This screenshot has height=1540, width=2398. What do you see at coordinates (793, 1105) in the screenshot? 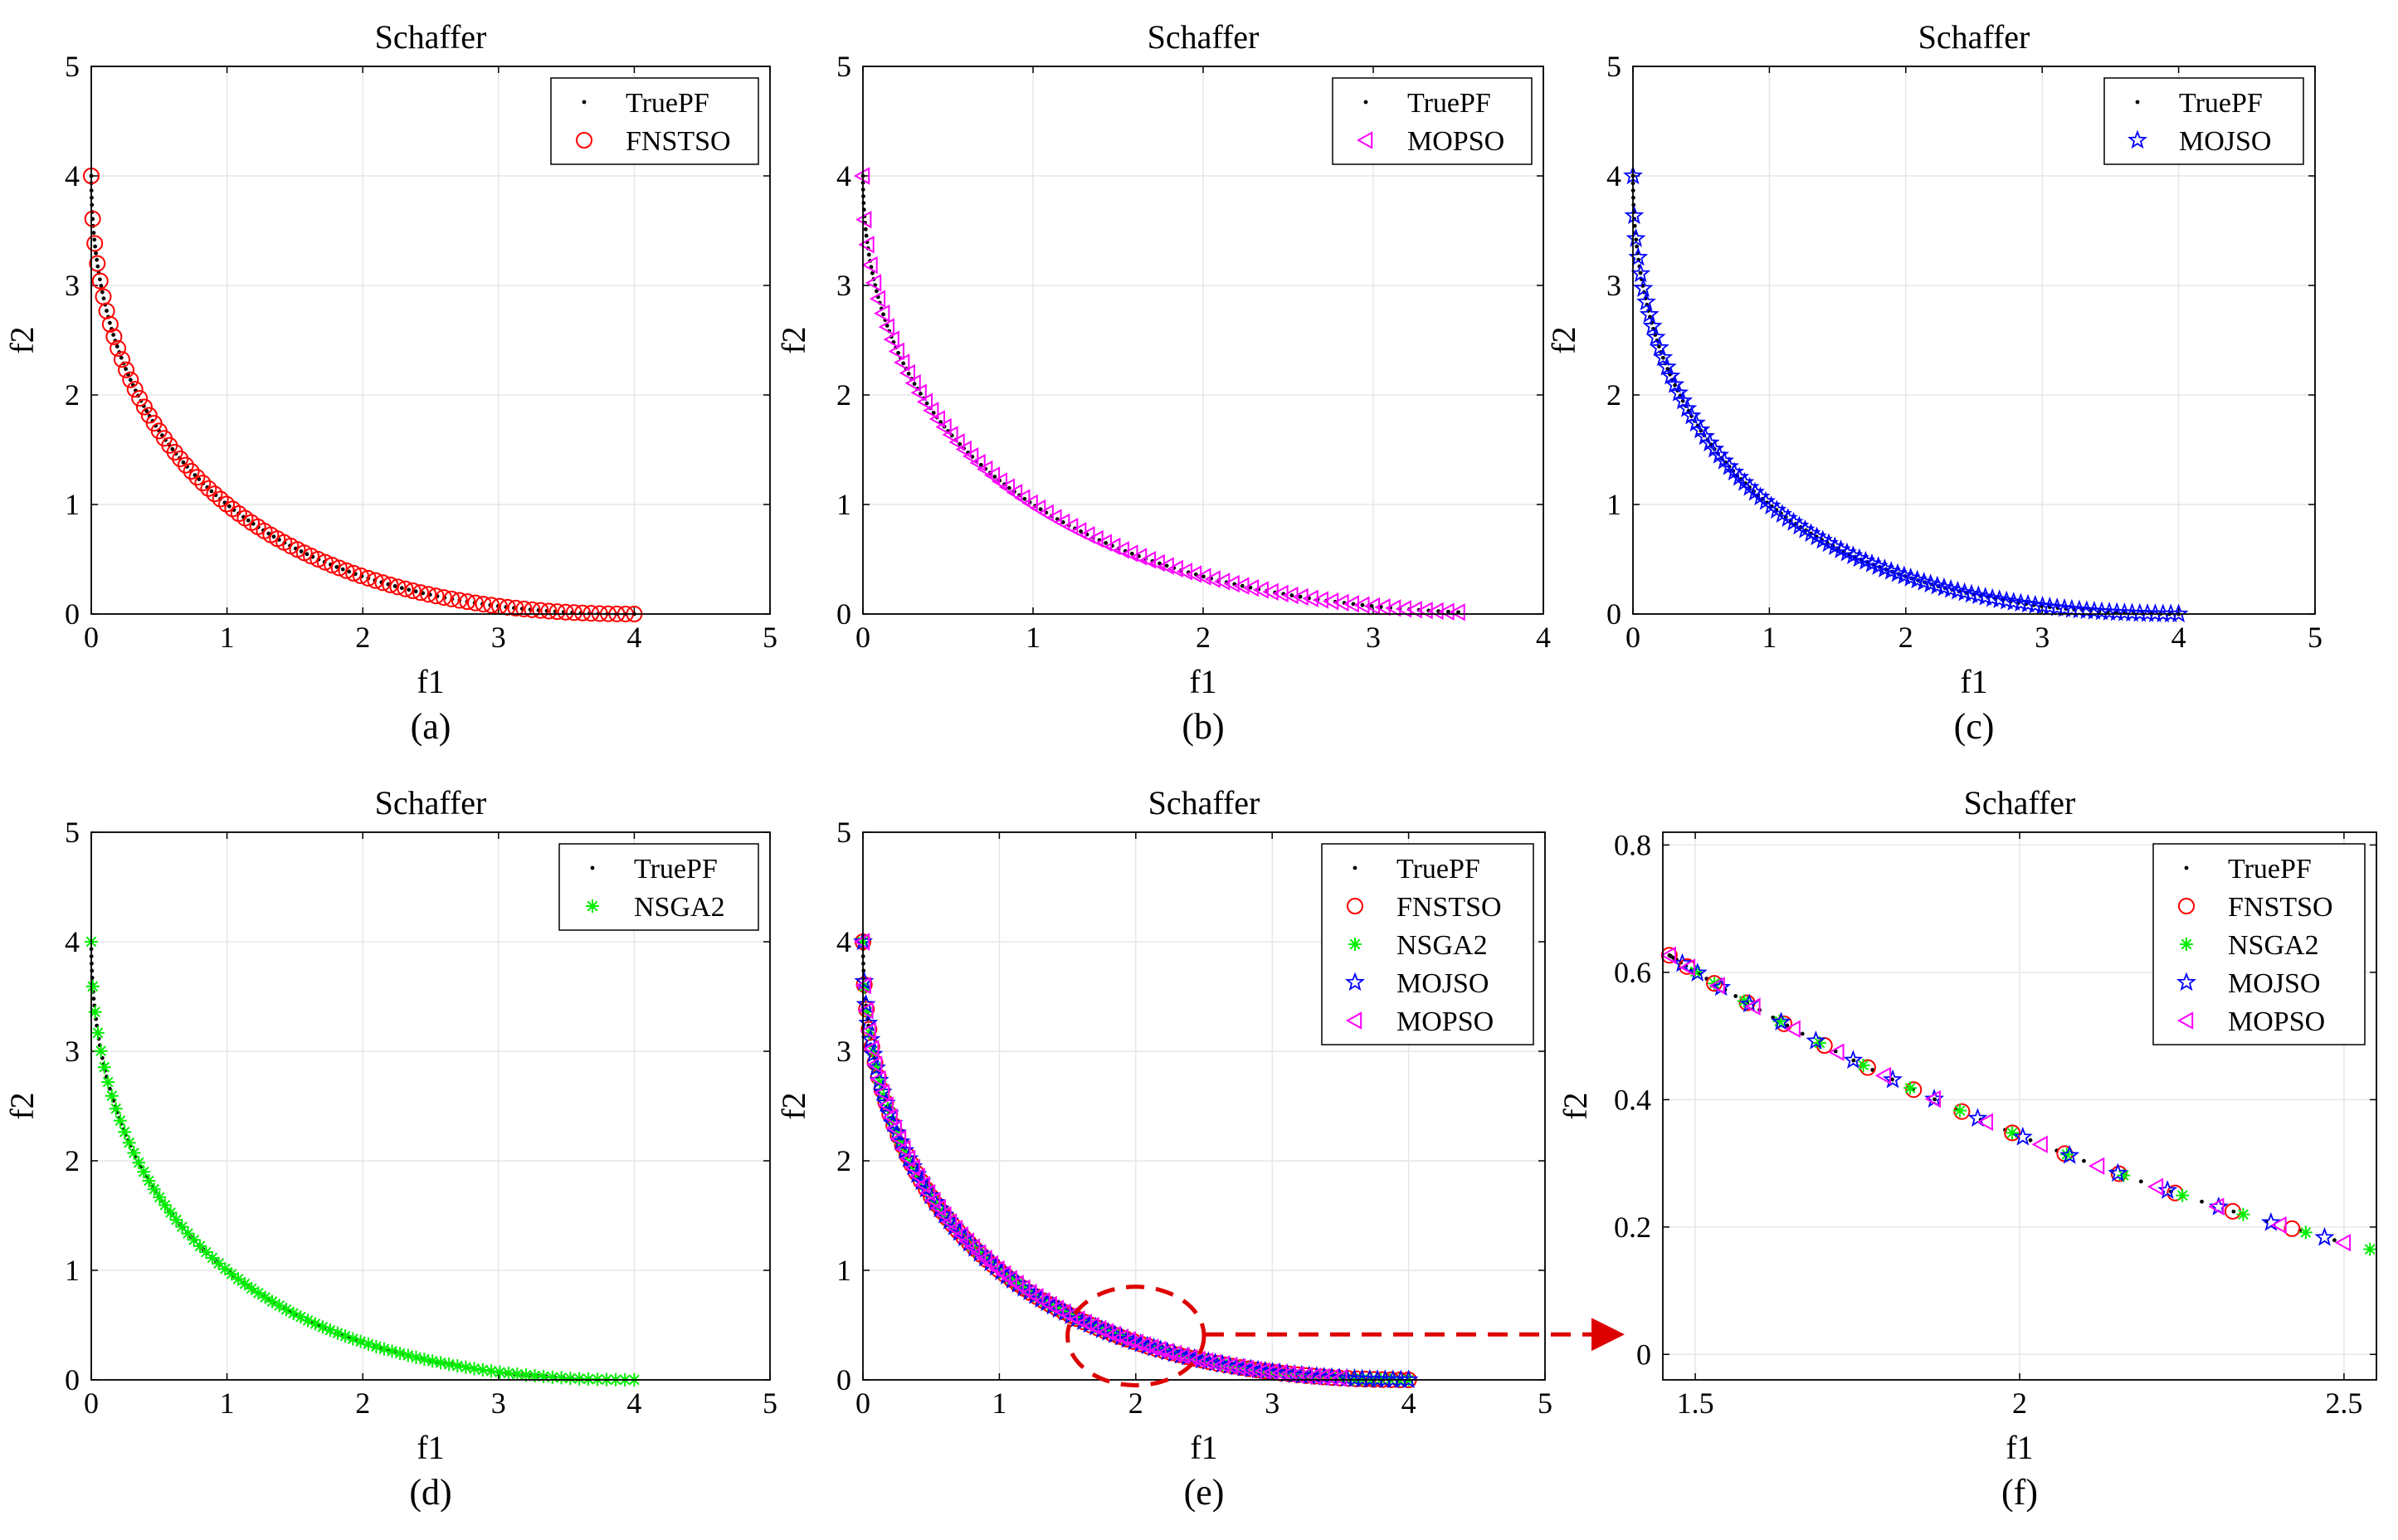
I see `y-axis-label: f2` at bounding box center [793, 1105].